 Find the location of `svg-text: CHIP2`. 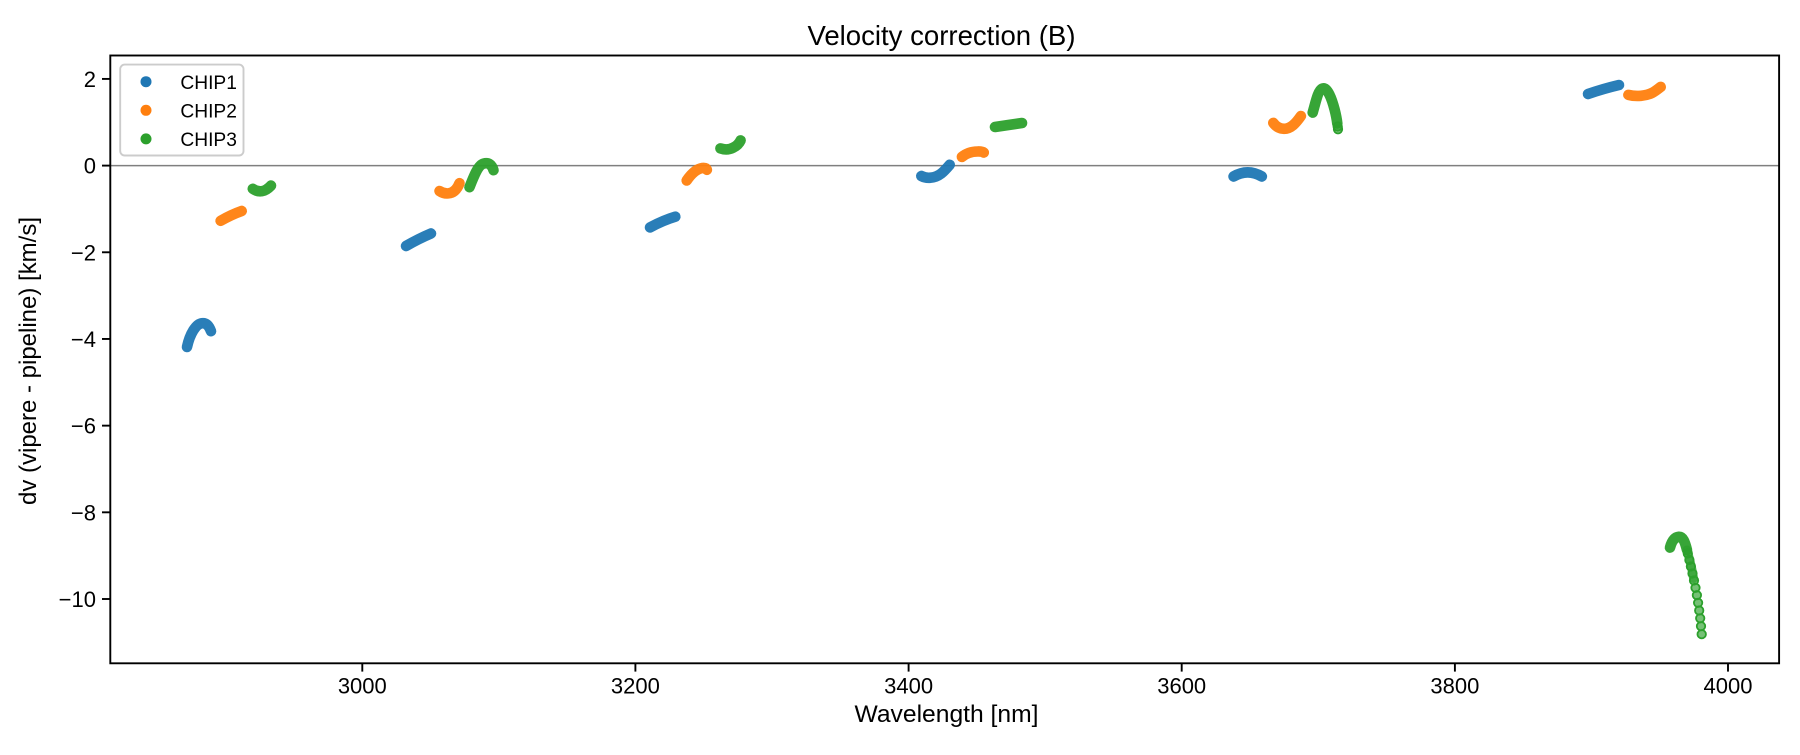

svg-text: CHIP2 is located at coordinates (208, 111).